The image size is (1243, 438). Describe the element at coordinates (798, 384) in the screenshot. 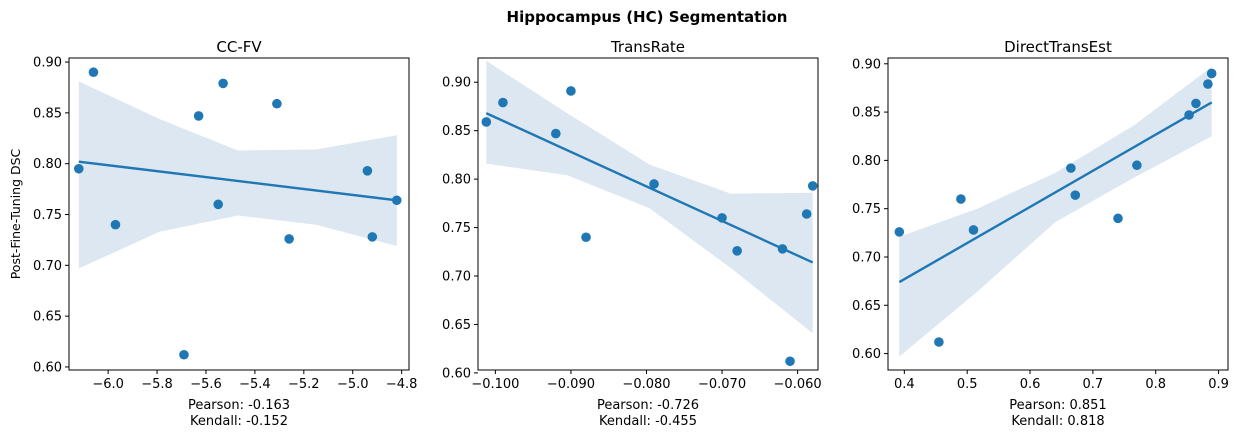

I see `x-tick-label: −0.060` at that location.